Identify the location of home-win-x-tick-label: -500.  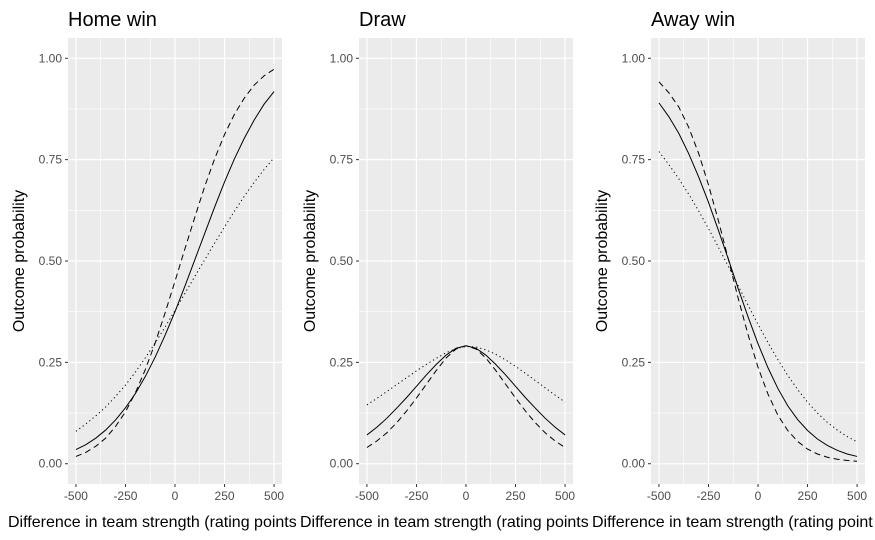
(76, 496).